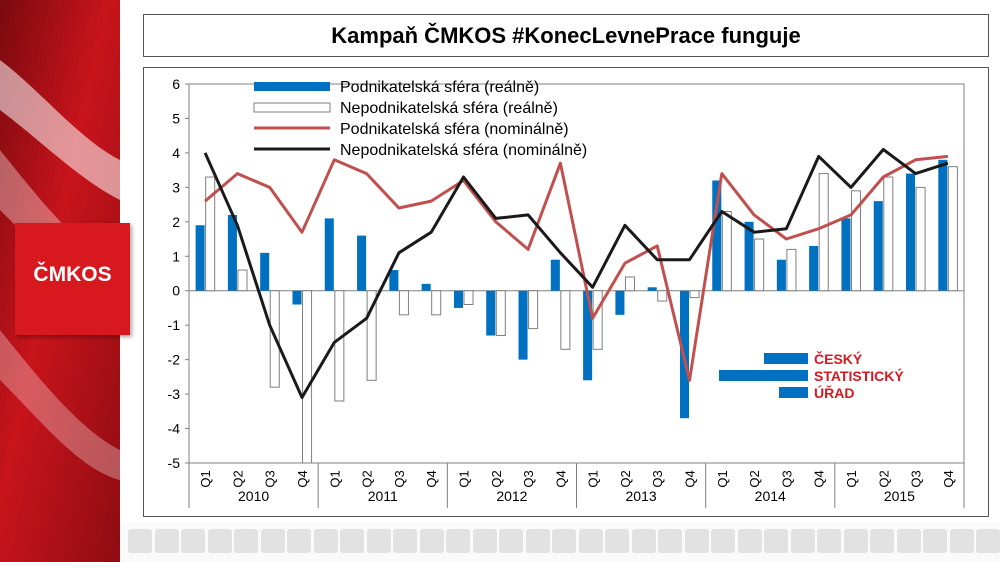 The image size is (1000, 562). Describe the element at coordinates (72, 274) in the screenshot. I see `logo-text: ČMKOS` at that location.